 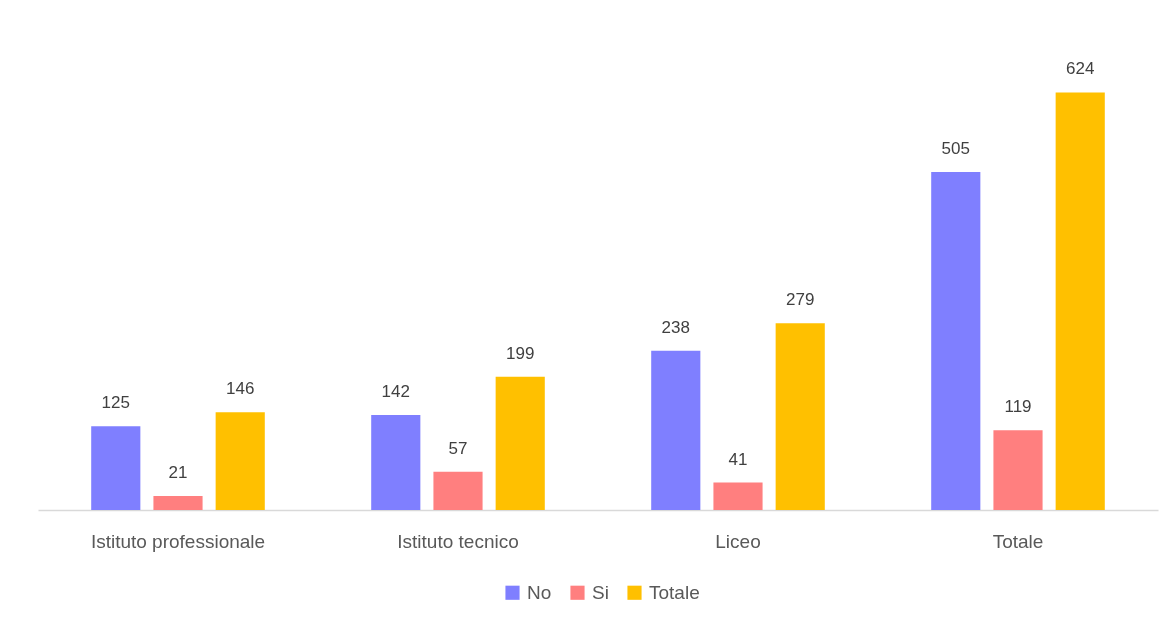 I want to click on data-label: 41, so click(x=738, y=459).